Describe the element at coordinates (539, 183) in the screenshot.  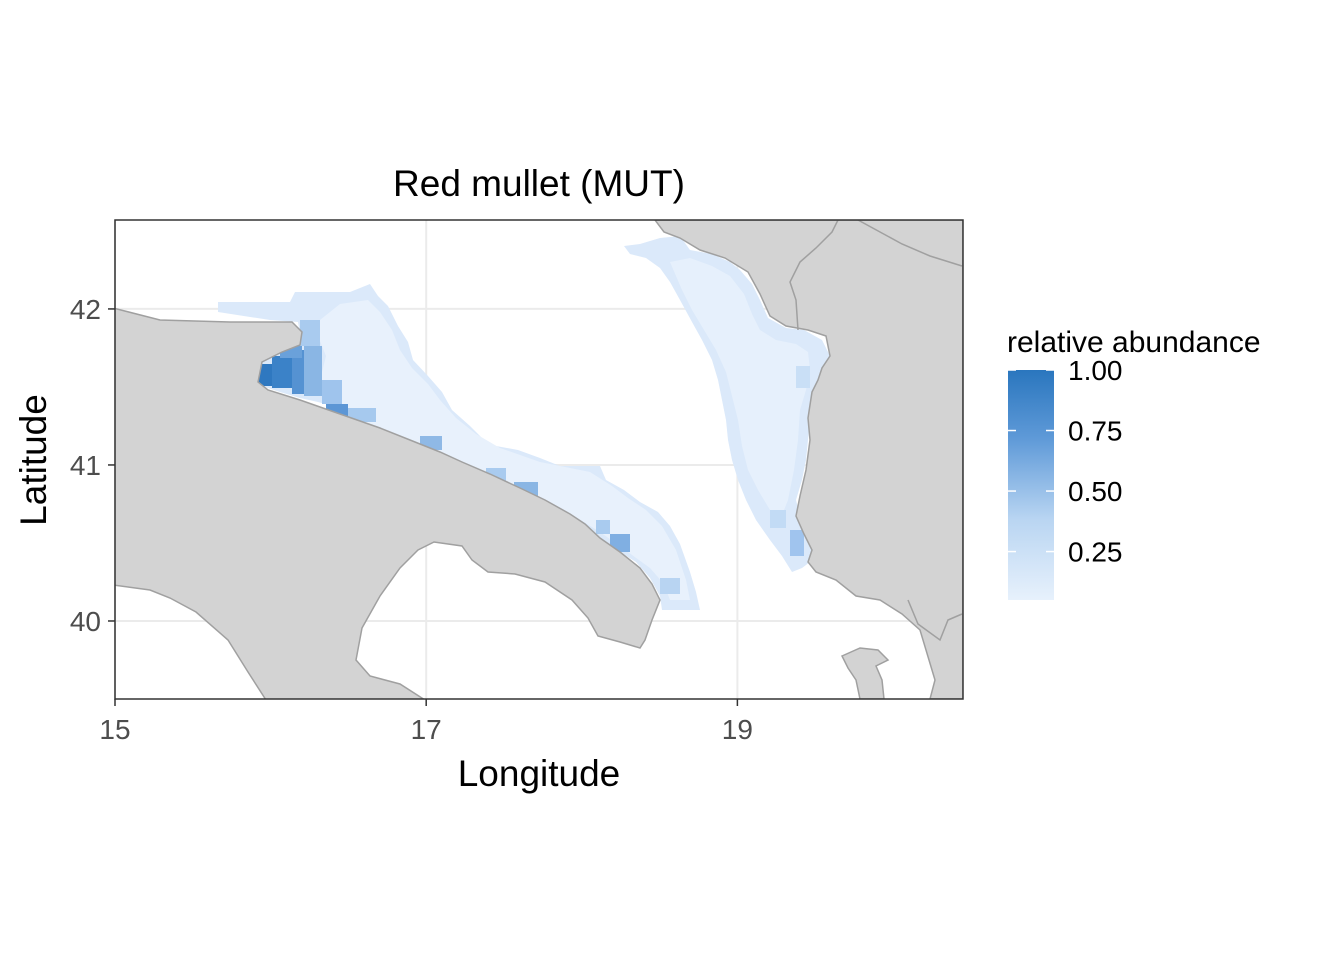
I see `chart-title: Red mullet (MUT)` at that location.